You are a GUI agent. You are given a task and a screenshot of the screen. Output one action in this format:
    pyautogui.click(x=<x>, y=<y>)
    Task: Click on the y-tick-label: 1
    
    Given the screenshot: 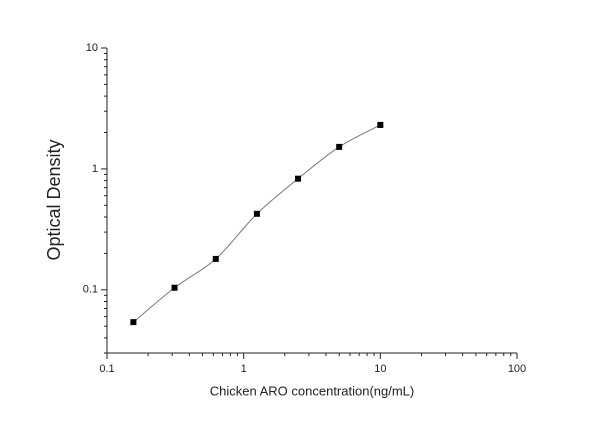 What is the action you would take?
    pyautogui.click(x=95, y=169)
    